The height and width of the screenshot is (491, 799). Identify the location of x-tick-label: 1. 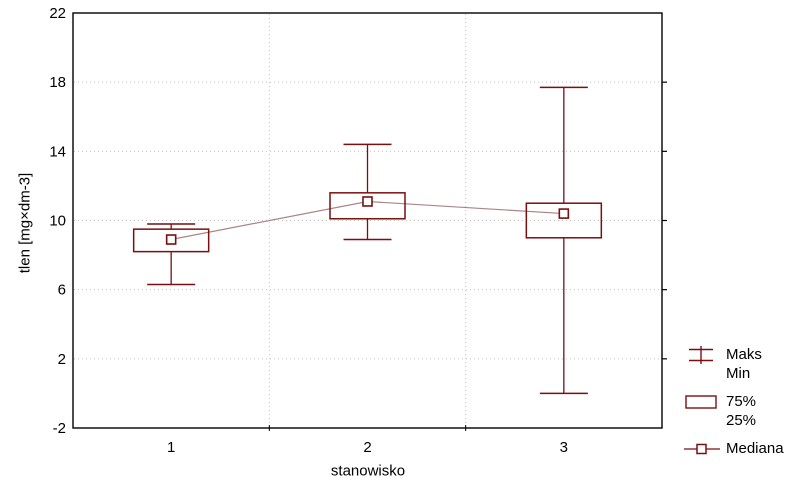
(171, 447).